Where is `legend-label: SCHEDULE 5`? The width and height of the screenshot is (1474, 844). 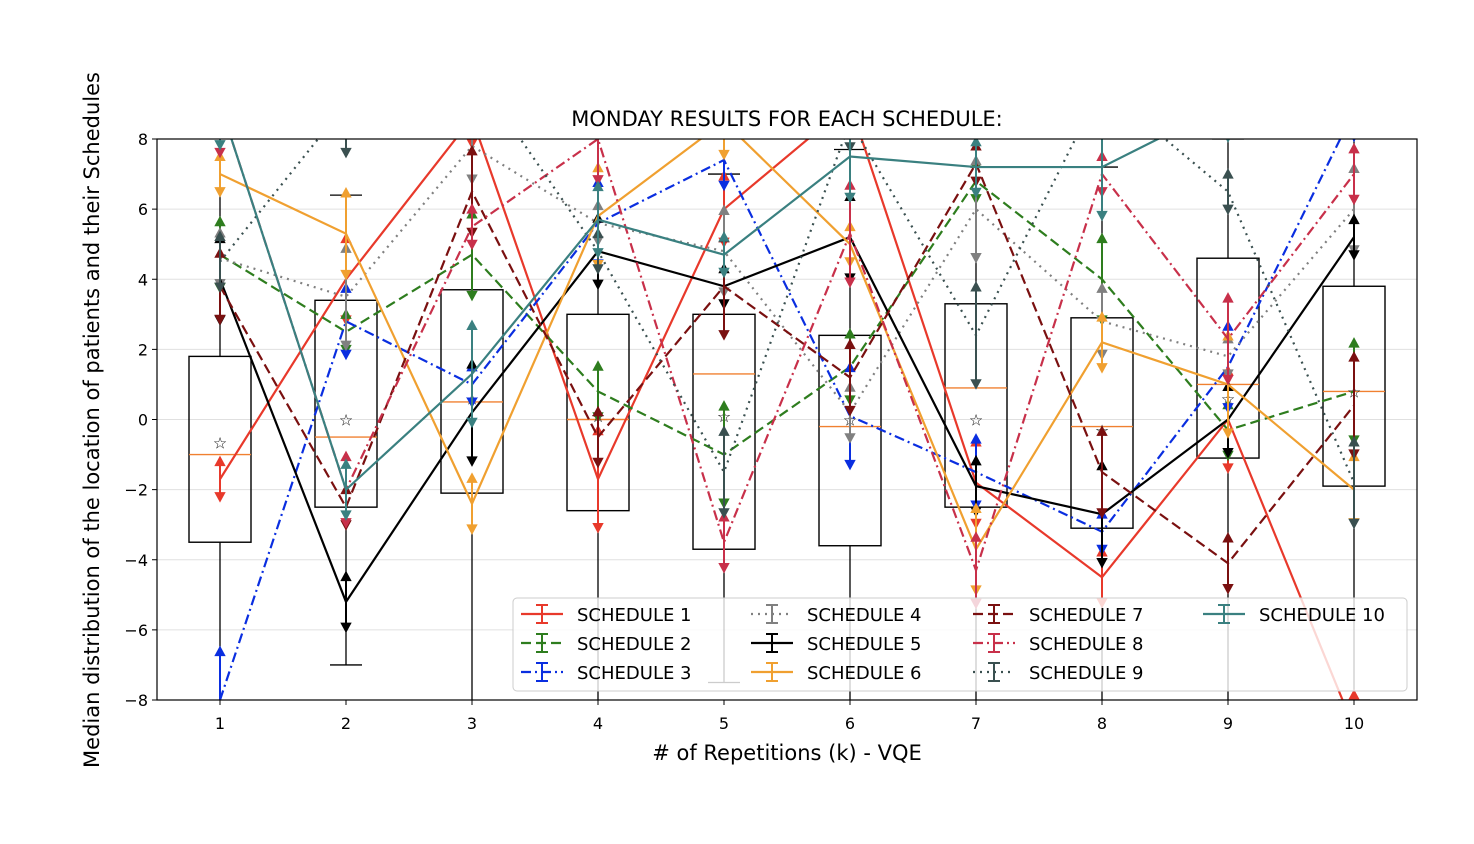
legend-label: SCHEDULE 5 is located at coordinates (864, 644).